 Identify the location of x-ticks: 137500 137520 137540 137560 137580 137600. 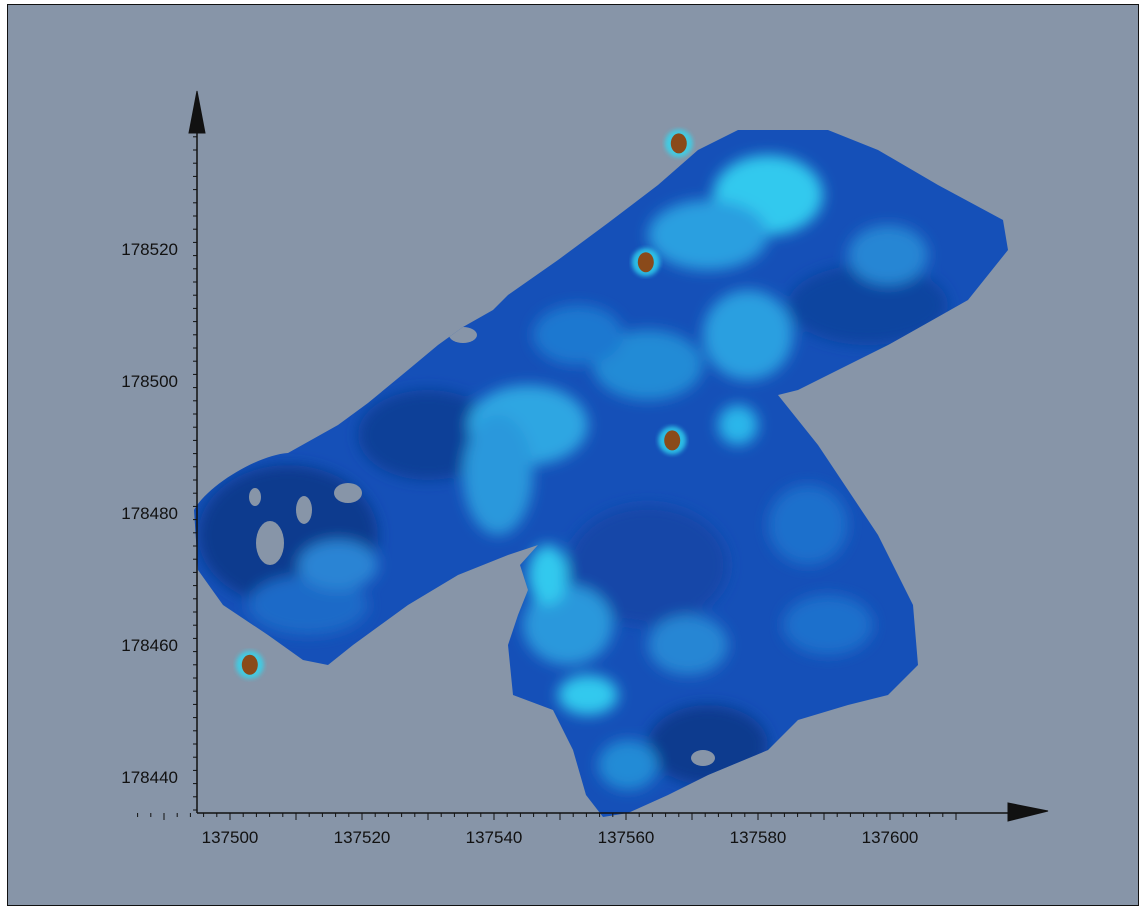
(560, 837).